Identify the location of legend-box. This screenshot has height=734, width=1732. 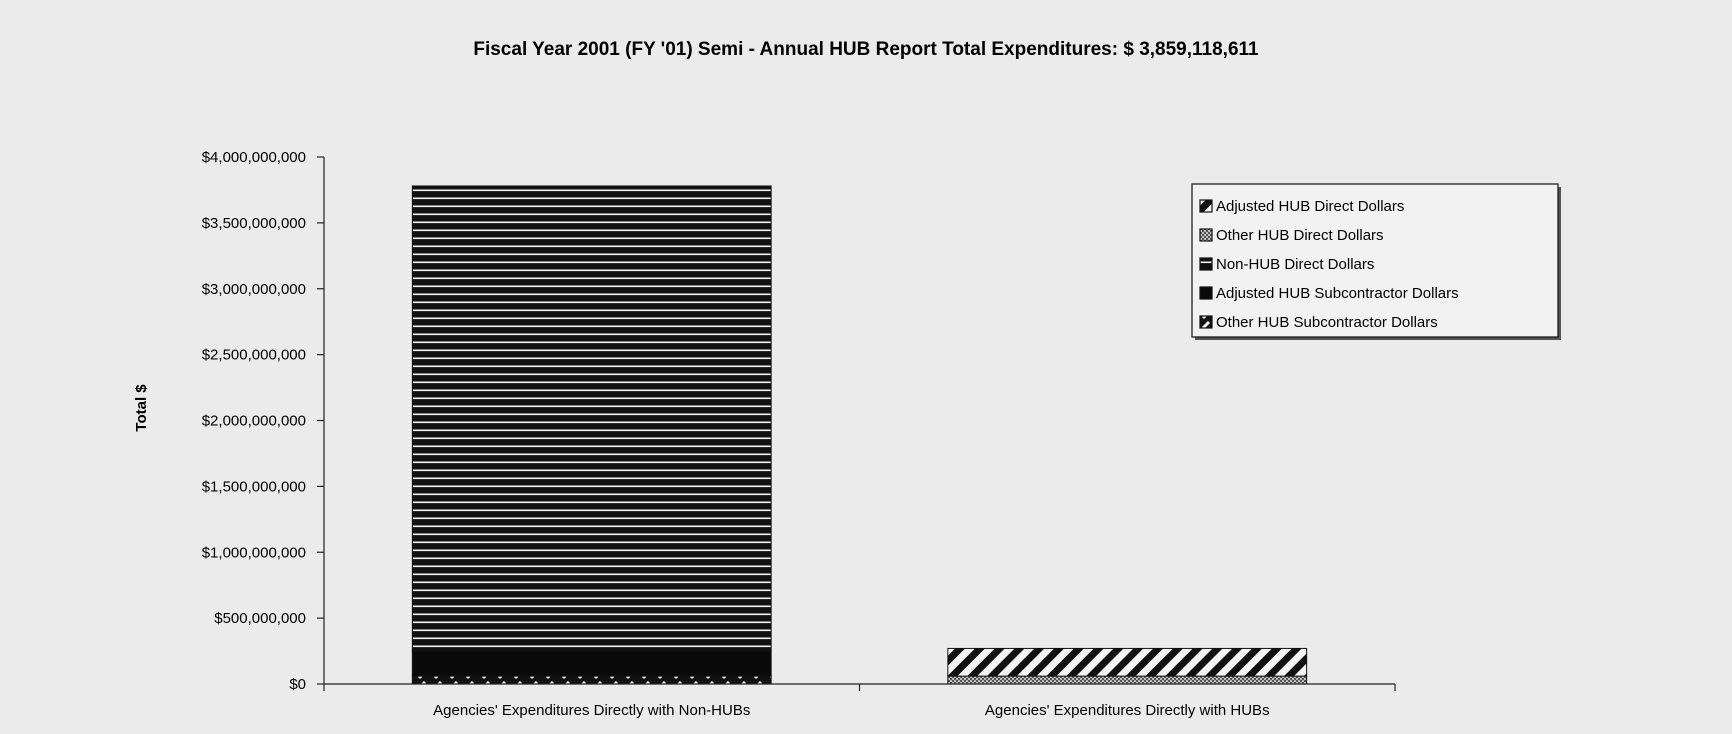
(1375, 260).